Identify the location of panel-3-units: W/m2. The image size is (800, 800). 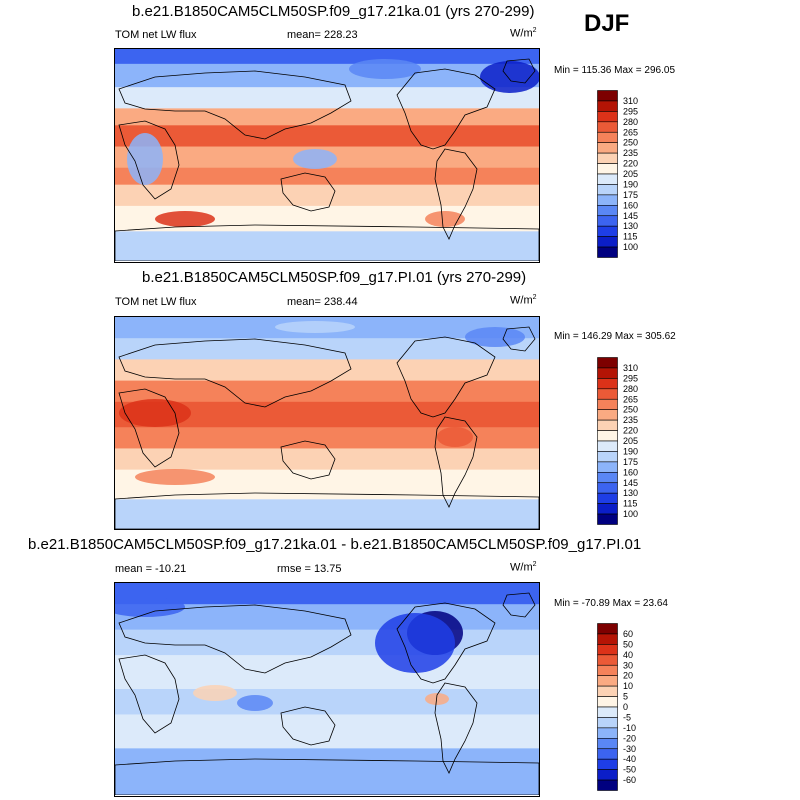
(523, 567).